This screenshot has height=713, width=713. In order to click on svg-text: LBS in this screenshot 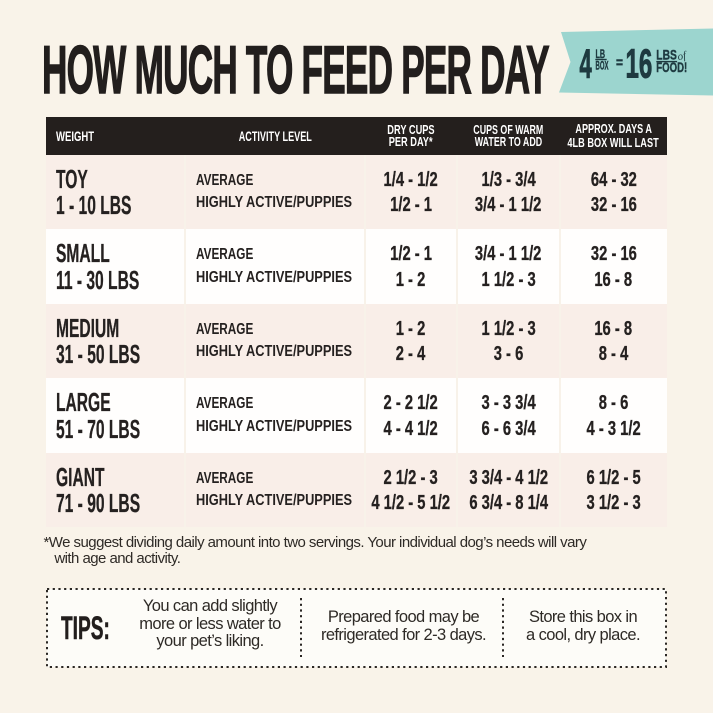, I will do `click(666, 54)`.